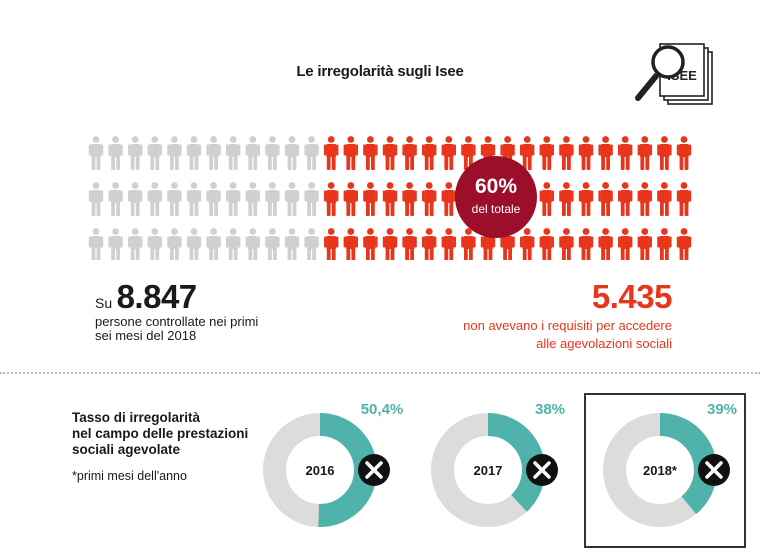 The image size is (760, 558). Describe the element at coordinates (320, 470) in the screenshot. I see `donut-year-label: 2016` at that location.